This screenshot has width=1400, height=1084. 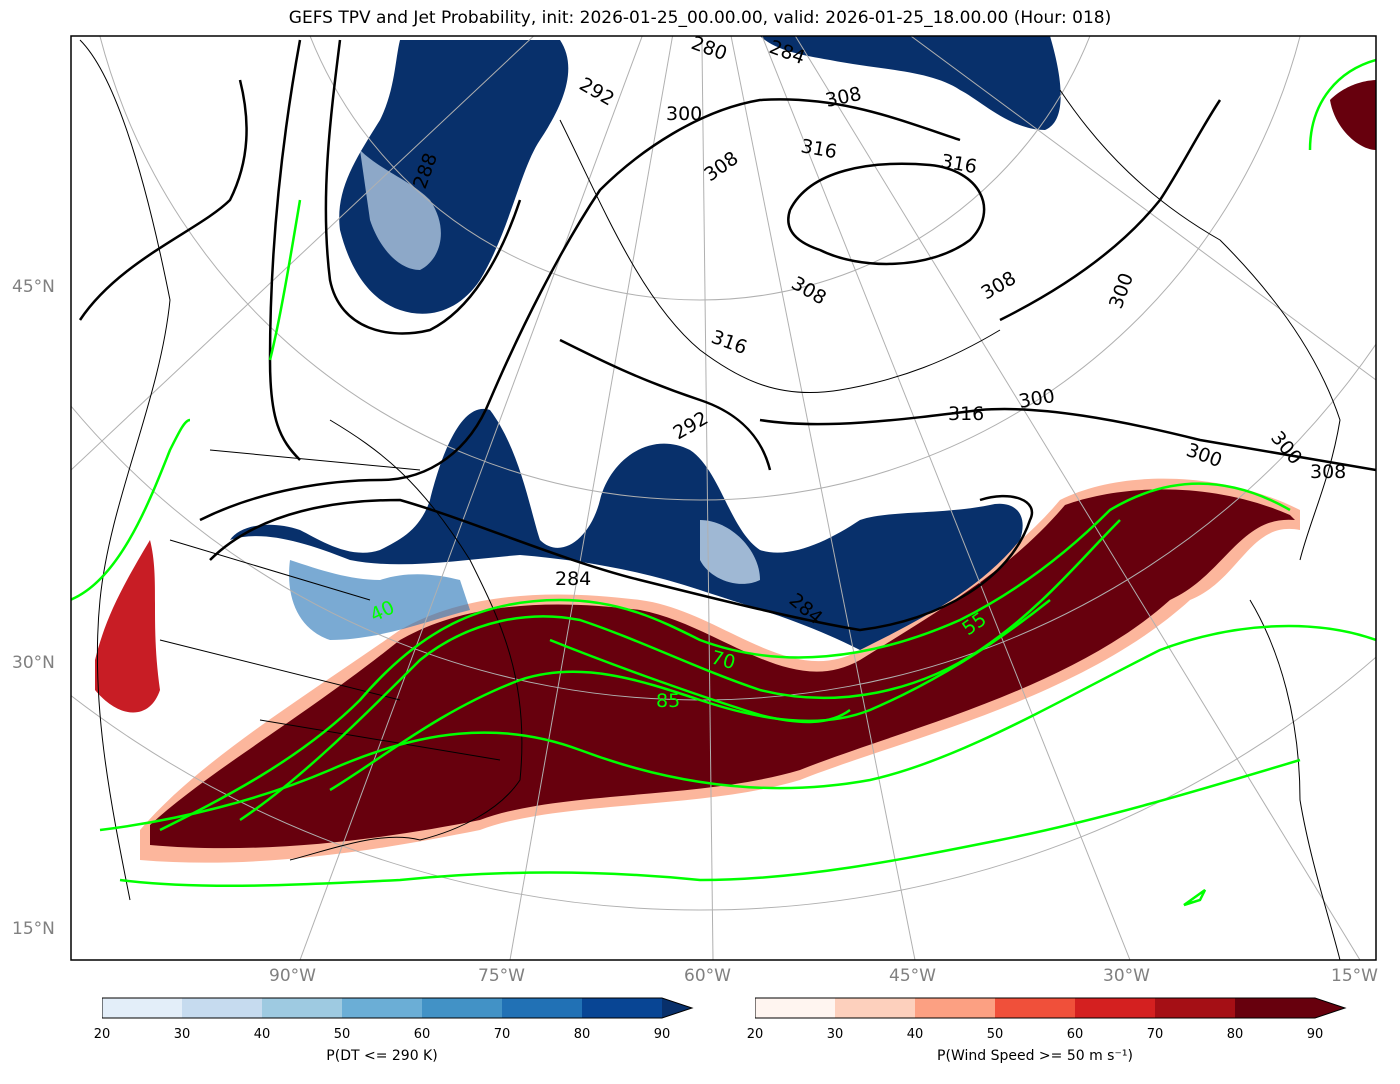 What do you see at coordinates (755, 1034) in the screenshot?
I see `jet-colorbar-tick: 20` at bounding box center [755, 1034].